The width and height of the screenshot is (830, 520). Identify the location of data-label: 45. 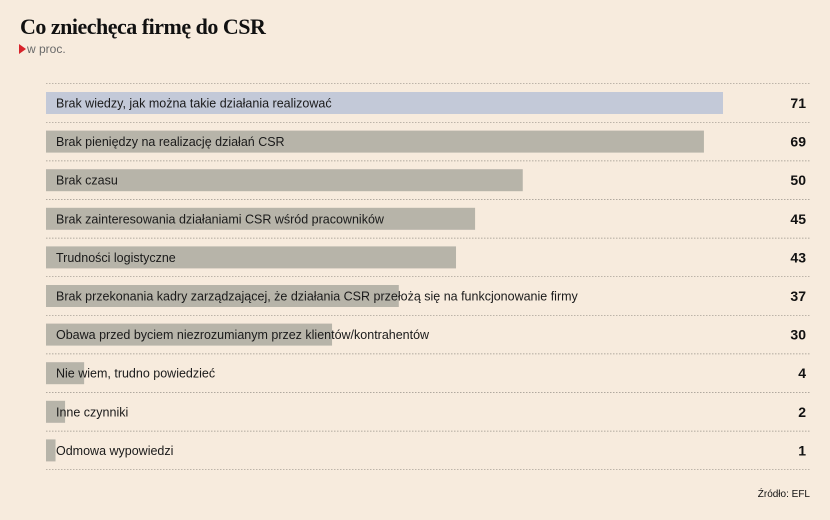
(798, 219).